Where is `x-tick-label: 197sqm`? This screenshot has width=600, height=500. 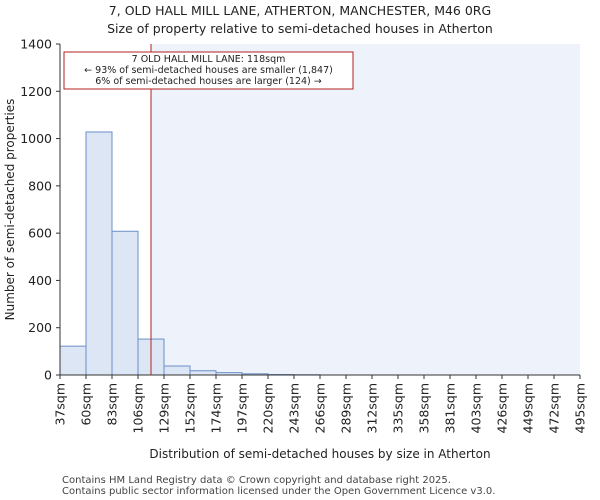
x-tick-label: 197sqm is located at coordinates (242, 408).